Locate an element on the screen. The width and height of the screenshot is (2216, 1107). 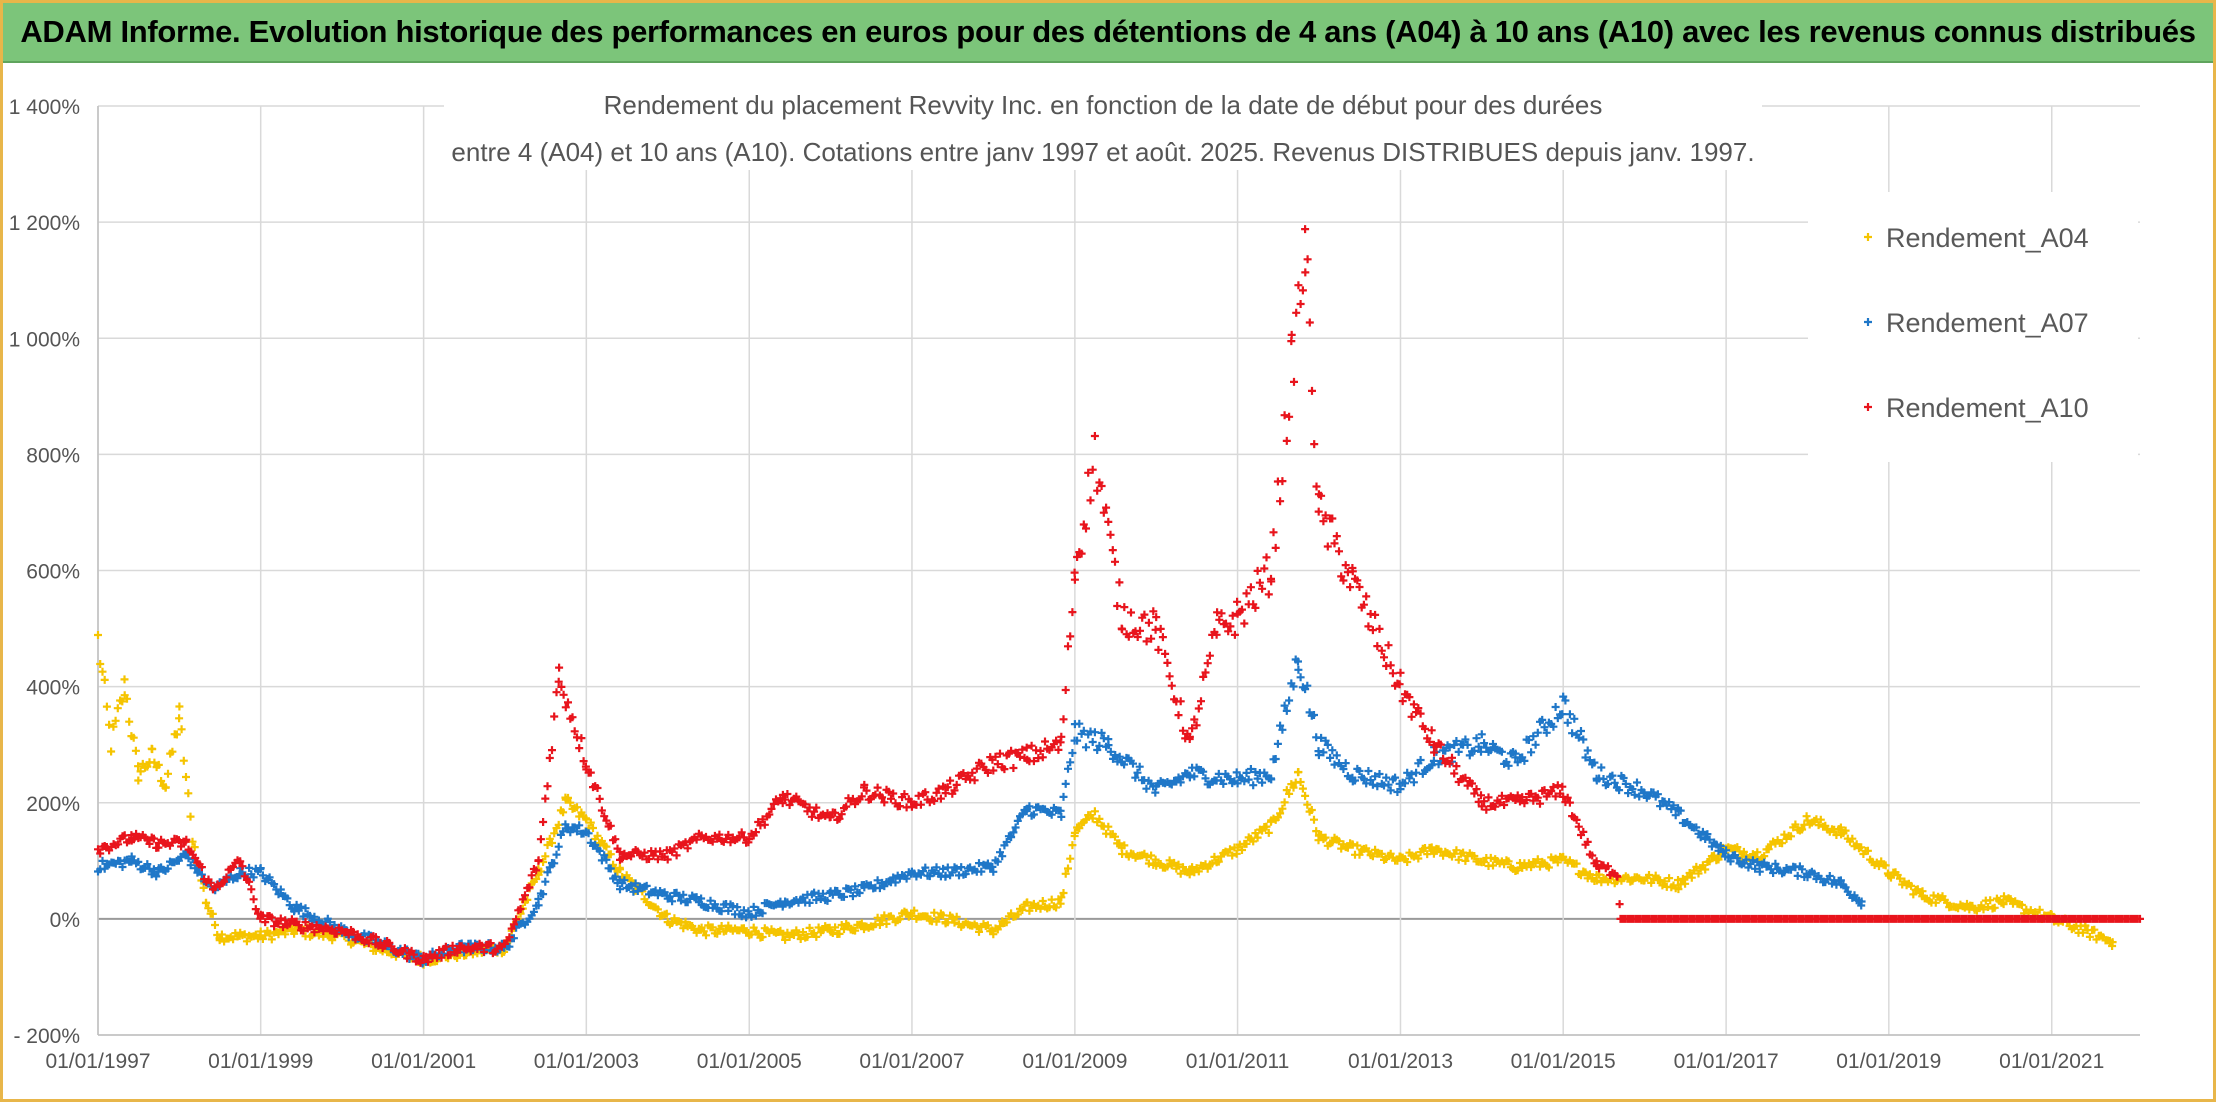
chart-legend: Rendement_A04 Rendement_A07 Rendement_A10 is located at coordinates (1973, 327).